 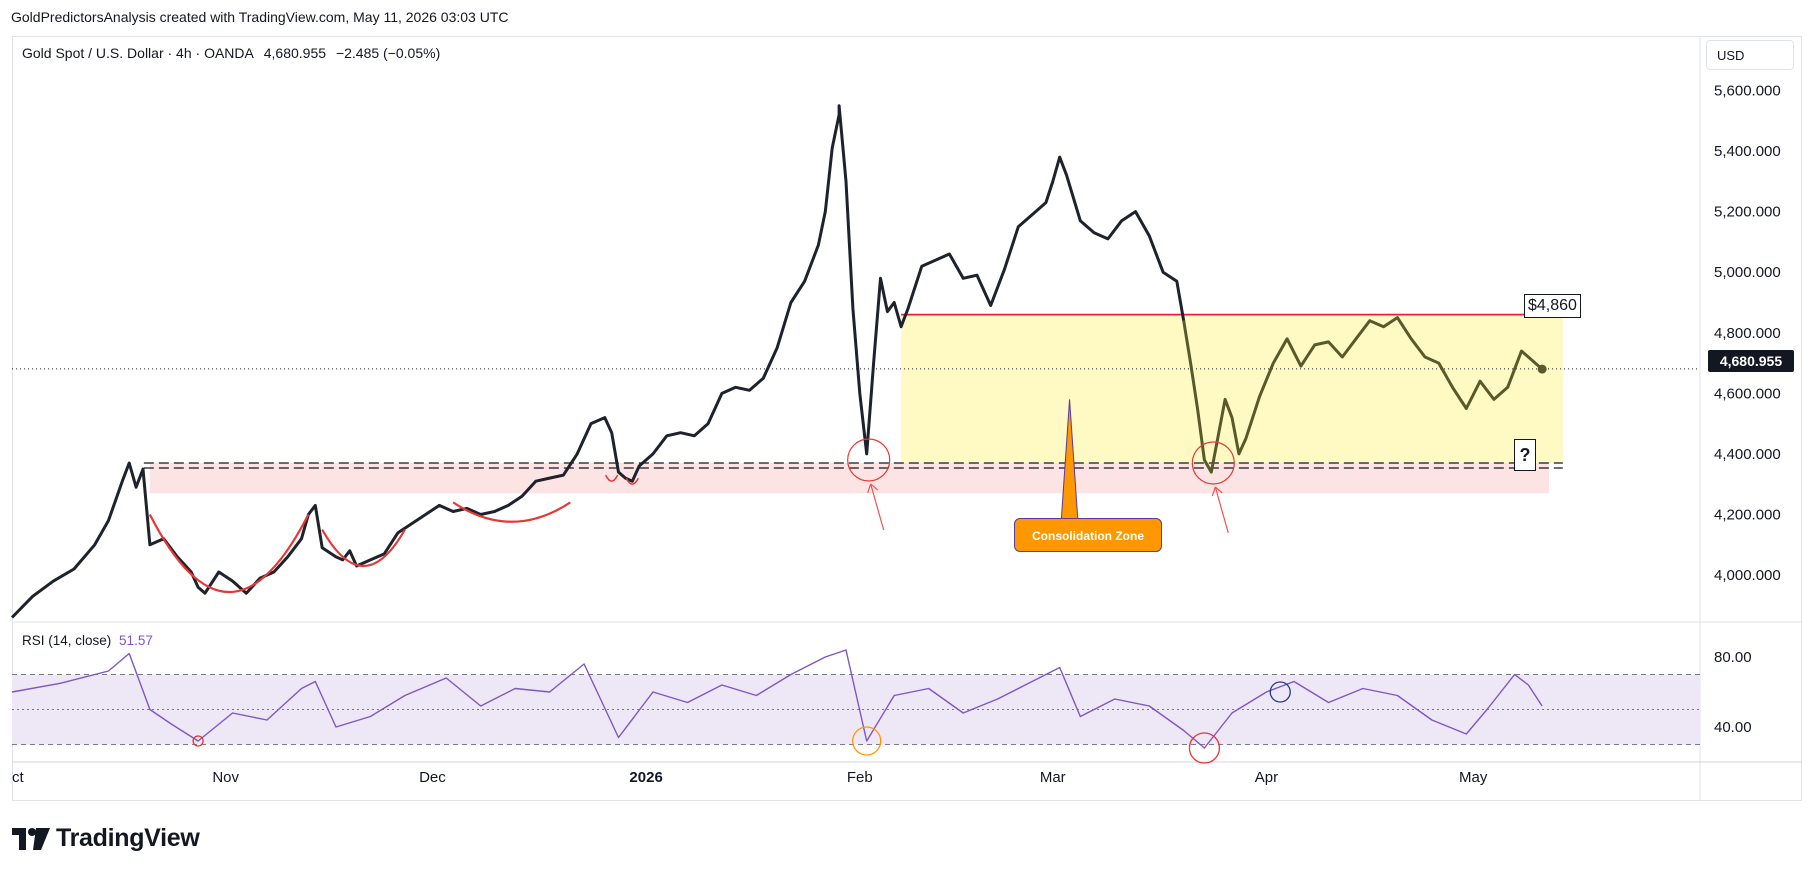 I want to click on symbol-title: Gold Spot / U.S. Dollar · 4h · OANDA, so click(x=138, y=53).